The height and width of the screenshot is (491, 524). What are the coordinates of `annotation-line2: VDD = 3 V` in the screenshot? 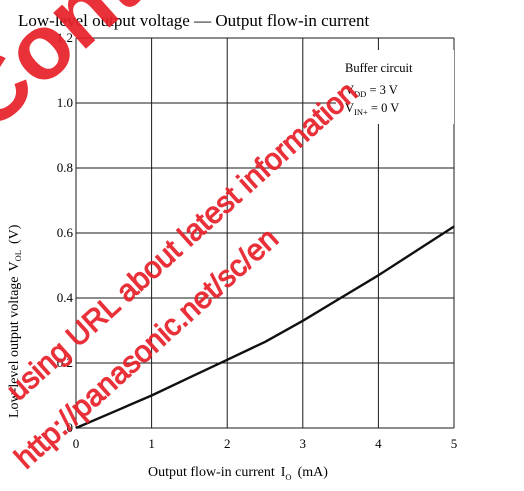 It's located at (371, 91).